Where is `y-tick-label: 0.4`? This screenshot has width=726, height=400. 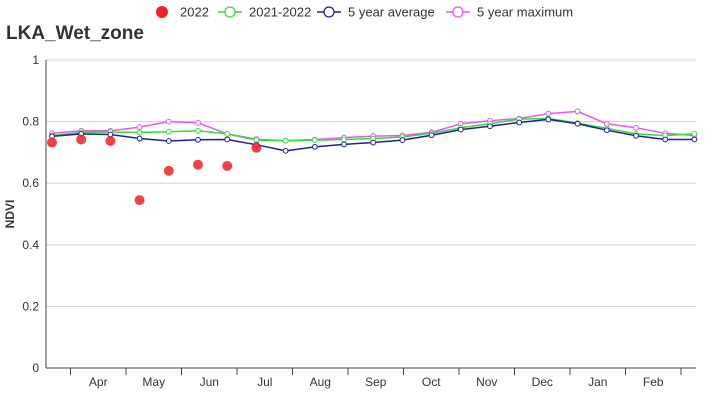
y-tick-label: 0.4 is located at coordinates (30, 245).